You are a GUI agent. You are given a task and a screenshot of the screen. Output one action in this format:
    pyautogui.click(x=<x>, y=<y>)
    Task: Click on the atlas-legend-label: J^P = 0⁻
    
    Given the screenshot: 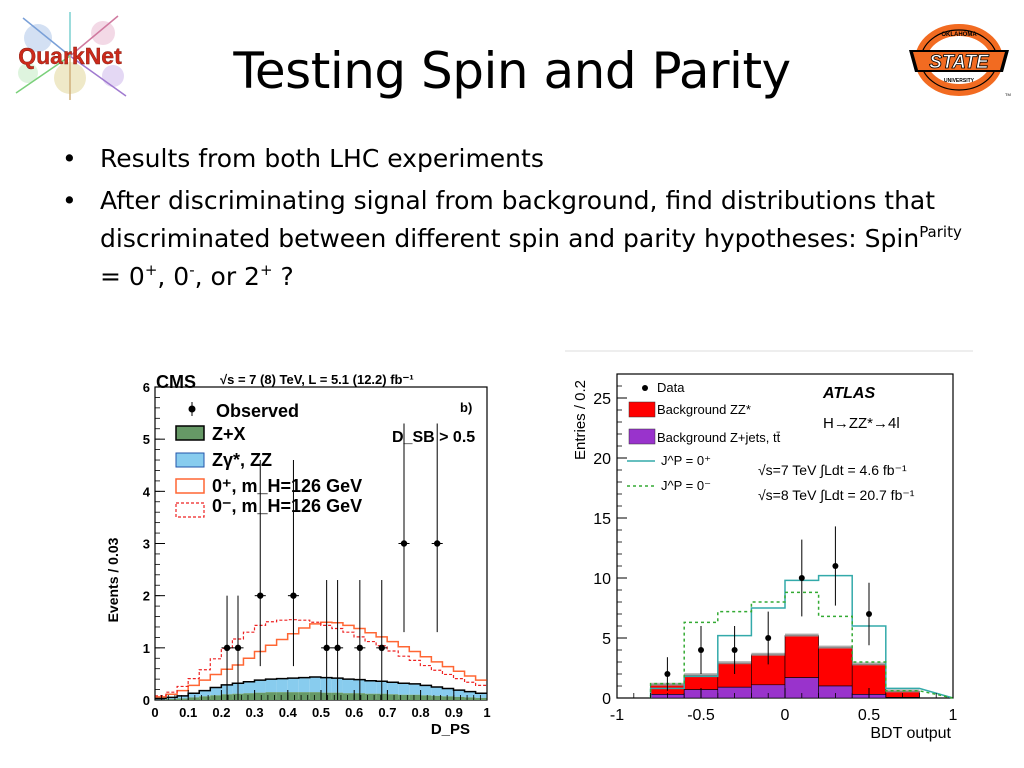 What is the action you would take?
    pyautogui.click(x=686, y=485)
    